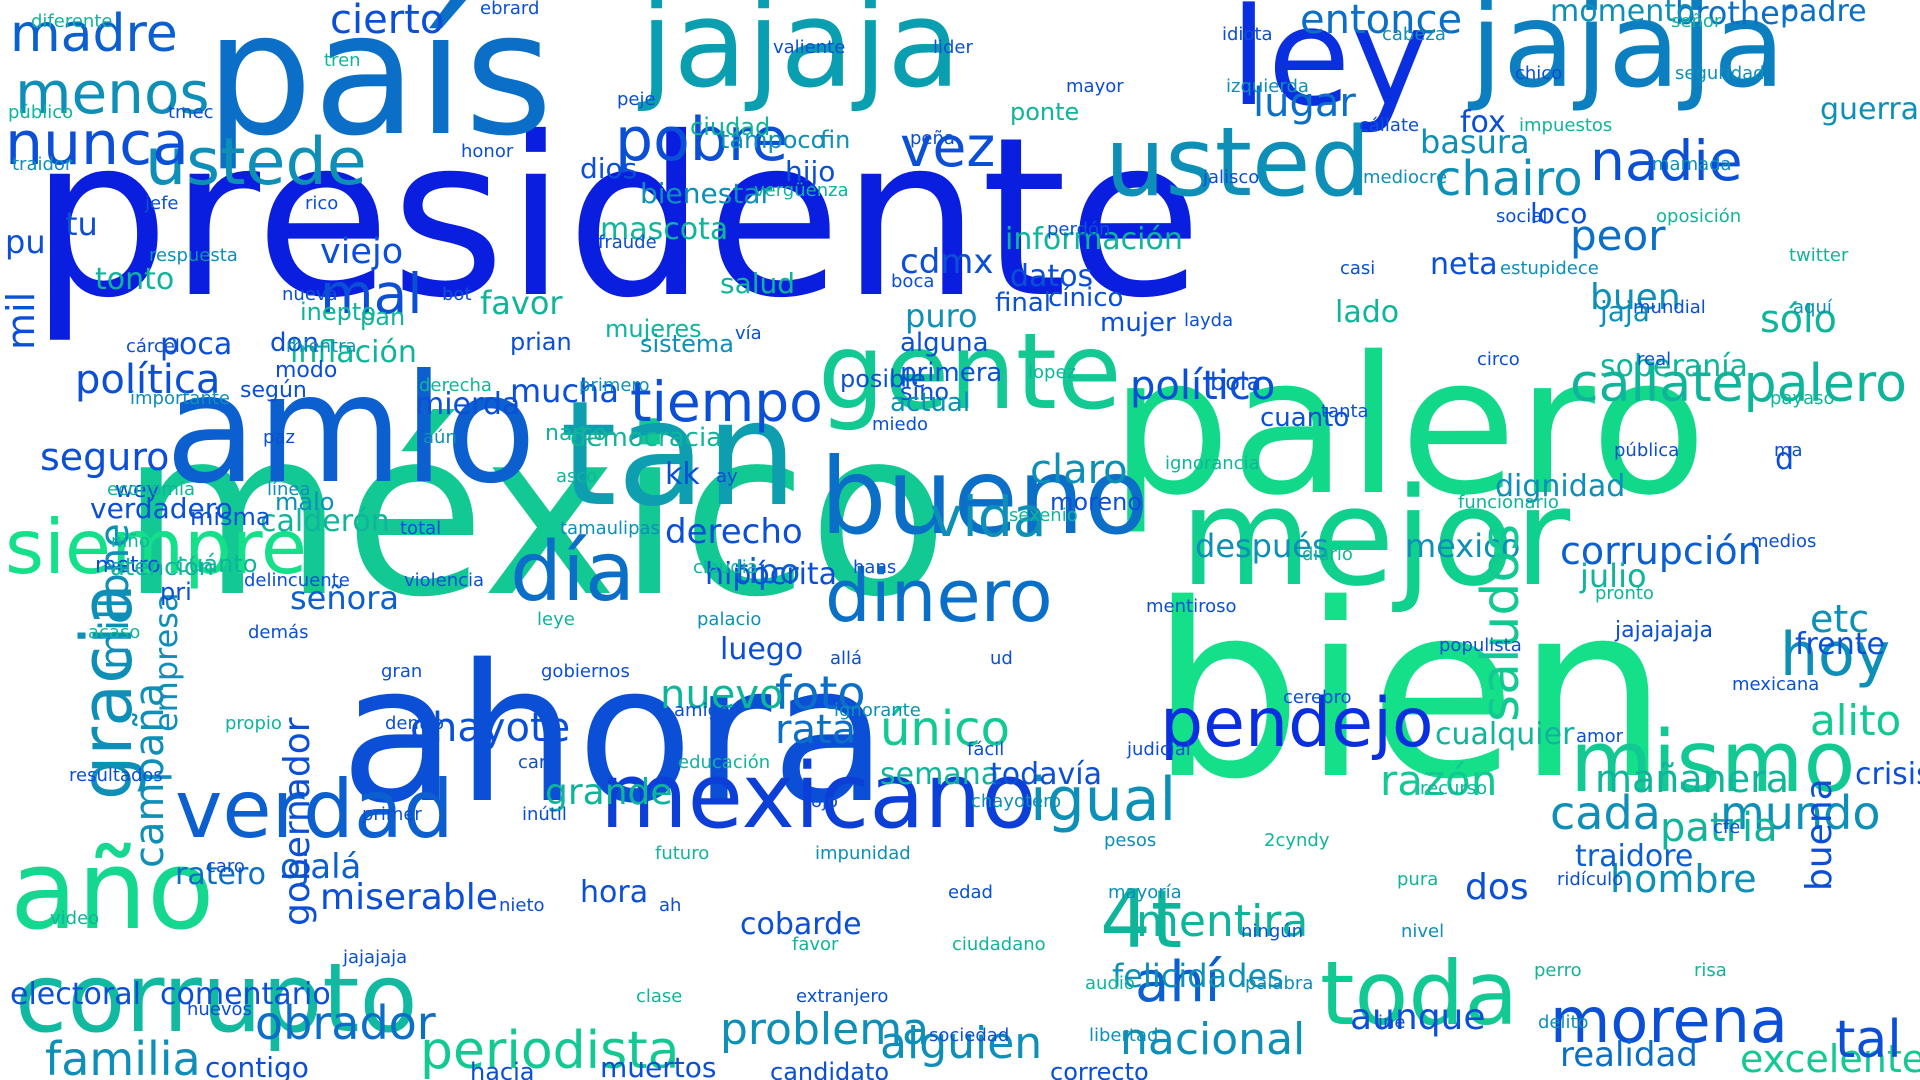 Image resolution: width=1920 pixels, height=1080 pixels. What do you see at coordinates (42, 164) in the screenshot?
I see `word: traidor` at bounding box center [42, 164].